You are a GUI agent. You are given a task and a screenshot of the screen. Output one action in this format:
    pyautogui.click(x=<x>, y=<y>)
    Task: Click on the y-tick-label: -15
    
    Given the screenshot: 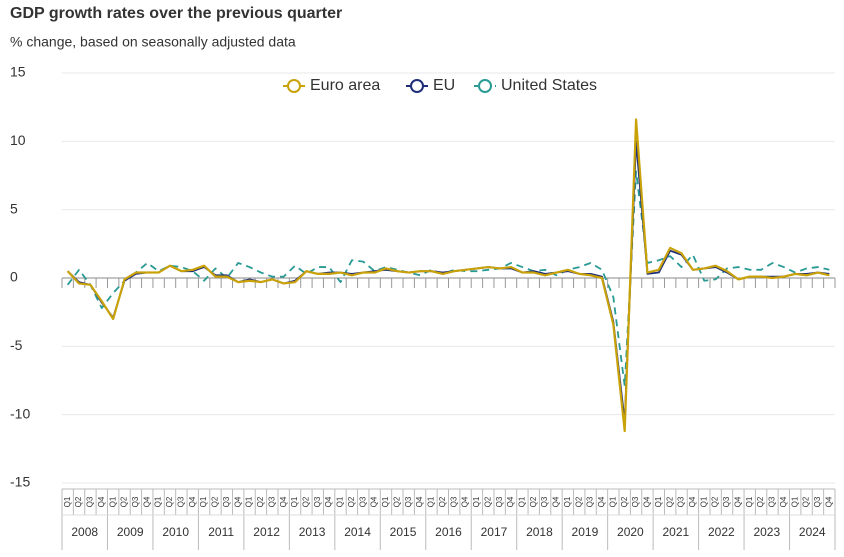 What is the action you would take?
    pyautogui.click(x=20, y=482)
    